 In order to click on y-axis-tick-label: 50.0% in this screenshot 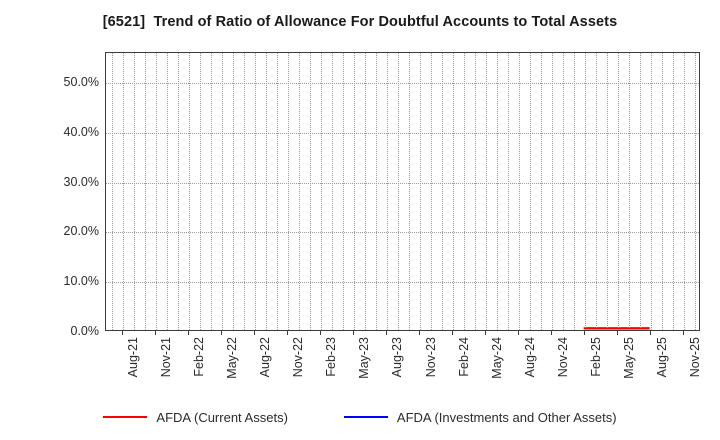, I will do `click(81, 81)`.